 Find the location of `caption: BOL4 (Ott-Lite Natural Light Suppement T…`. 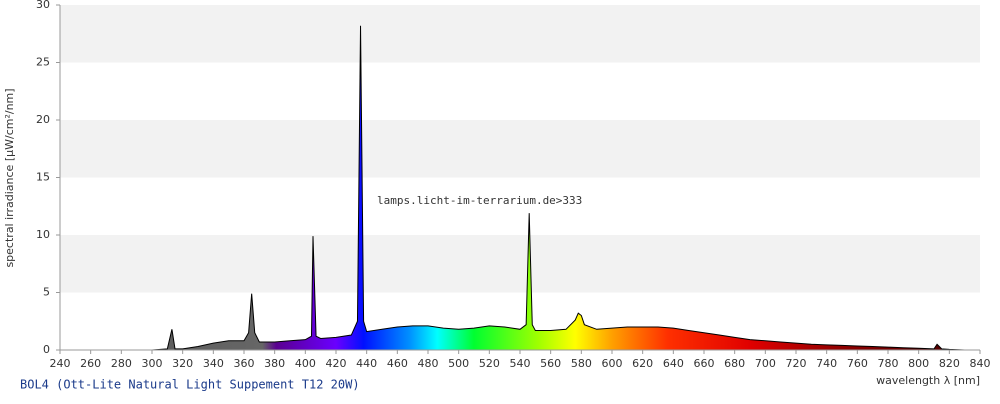

caption: BOL4 (Ott-Lite Natural Light Suppement T… is located at coordinates (190, 385).